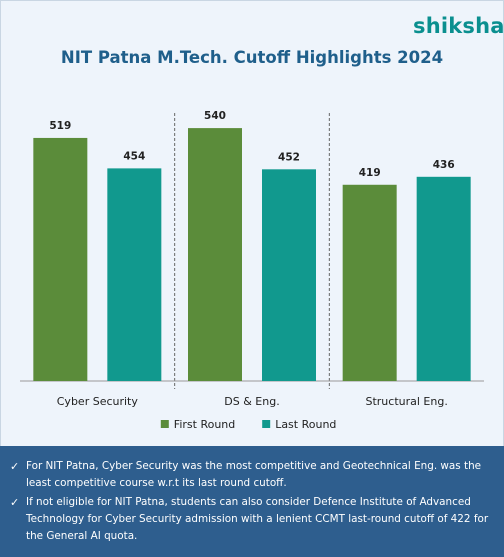 The image size is (504, 557). What do you see at coordinates (251, 401) in the screenshot?
I see `x-tick-label: DS & Eng.` at bounding box center [251, 401].